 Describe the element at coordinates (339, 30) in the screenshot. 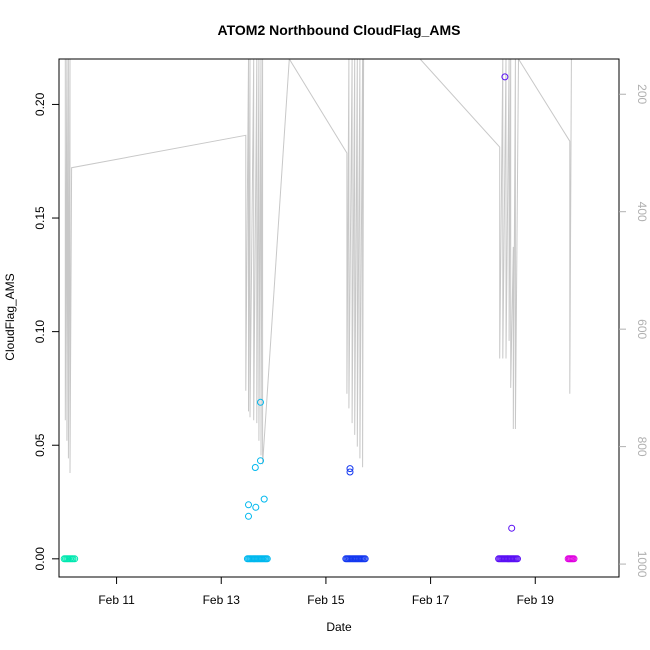

I see `chart-title: ATOM2 Northbound CloudFlag_AMS` at that location.